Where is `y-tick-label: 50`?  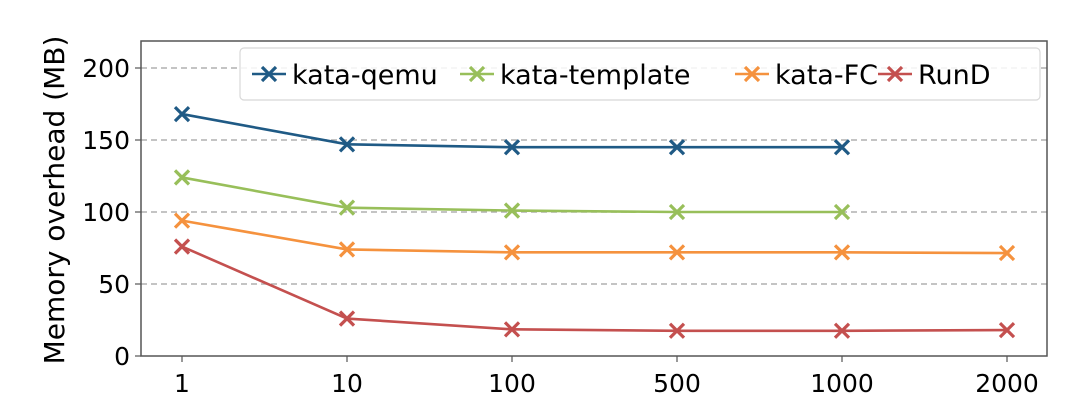 y-tick-label: 50 is located at coordinates (114, 284).